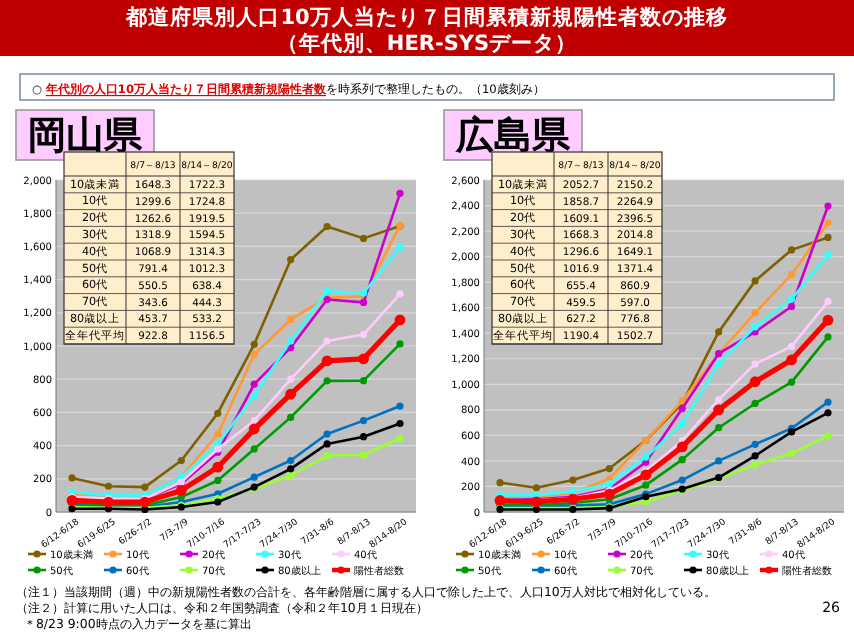  Describe the element at coordinates (427, 43) in the screenshot. I see `text: （年代別、HER-SYSデータ）` at that location.